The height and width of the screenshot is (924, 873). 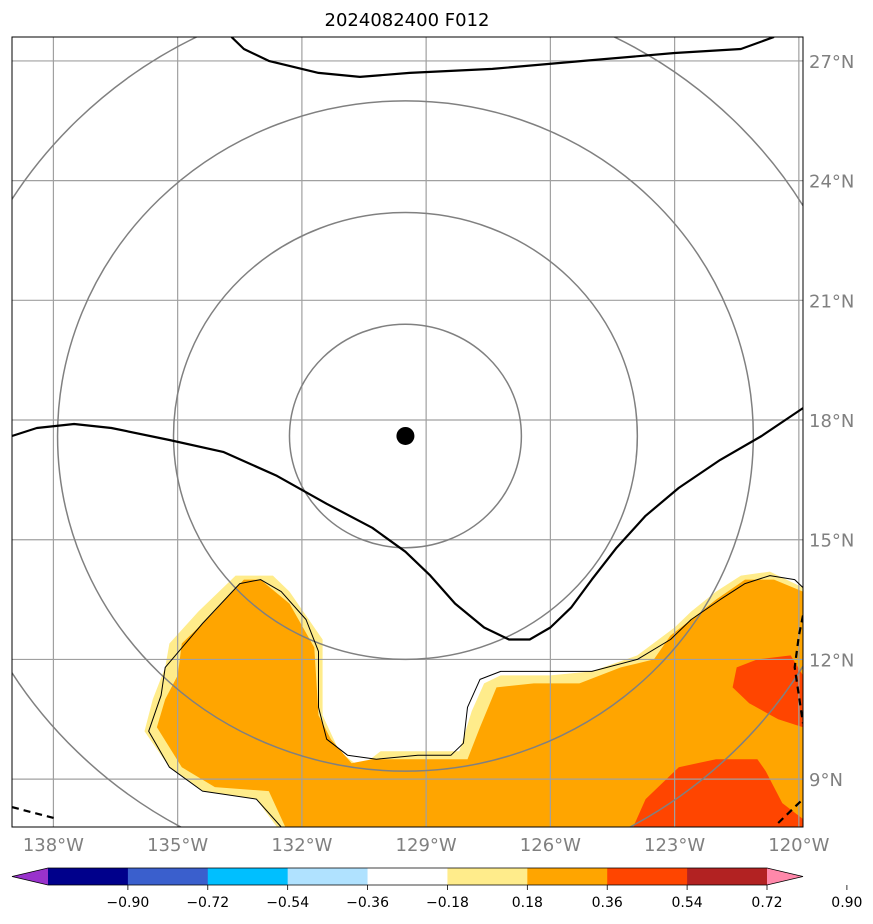 I want to click on colorbar-tick-label: 0.36, so click(x=607, y=903).